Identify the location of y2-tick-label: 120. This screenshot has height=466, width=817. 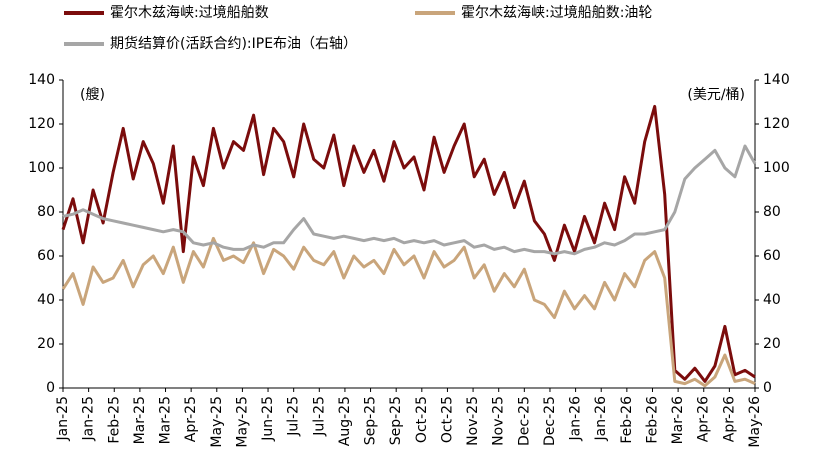
(776, 124).